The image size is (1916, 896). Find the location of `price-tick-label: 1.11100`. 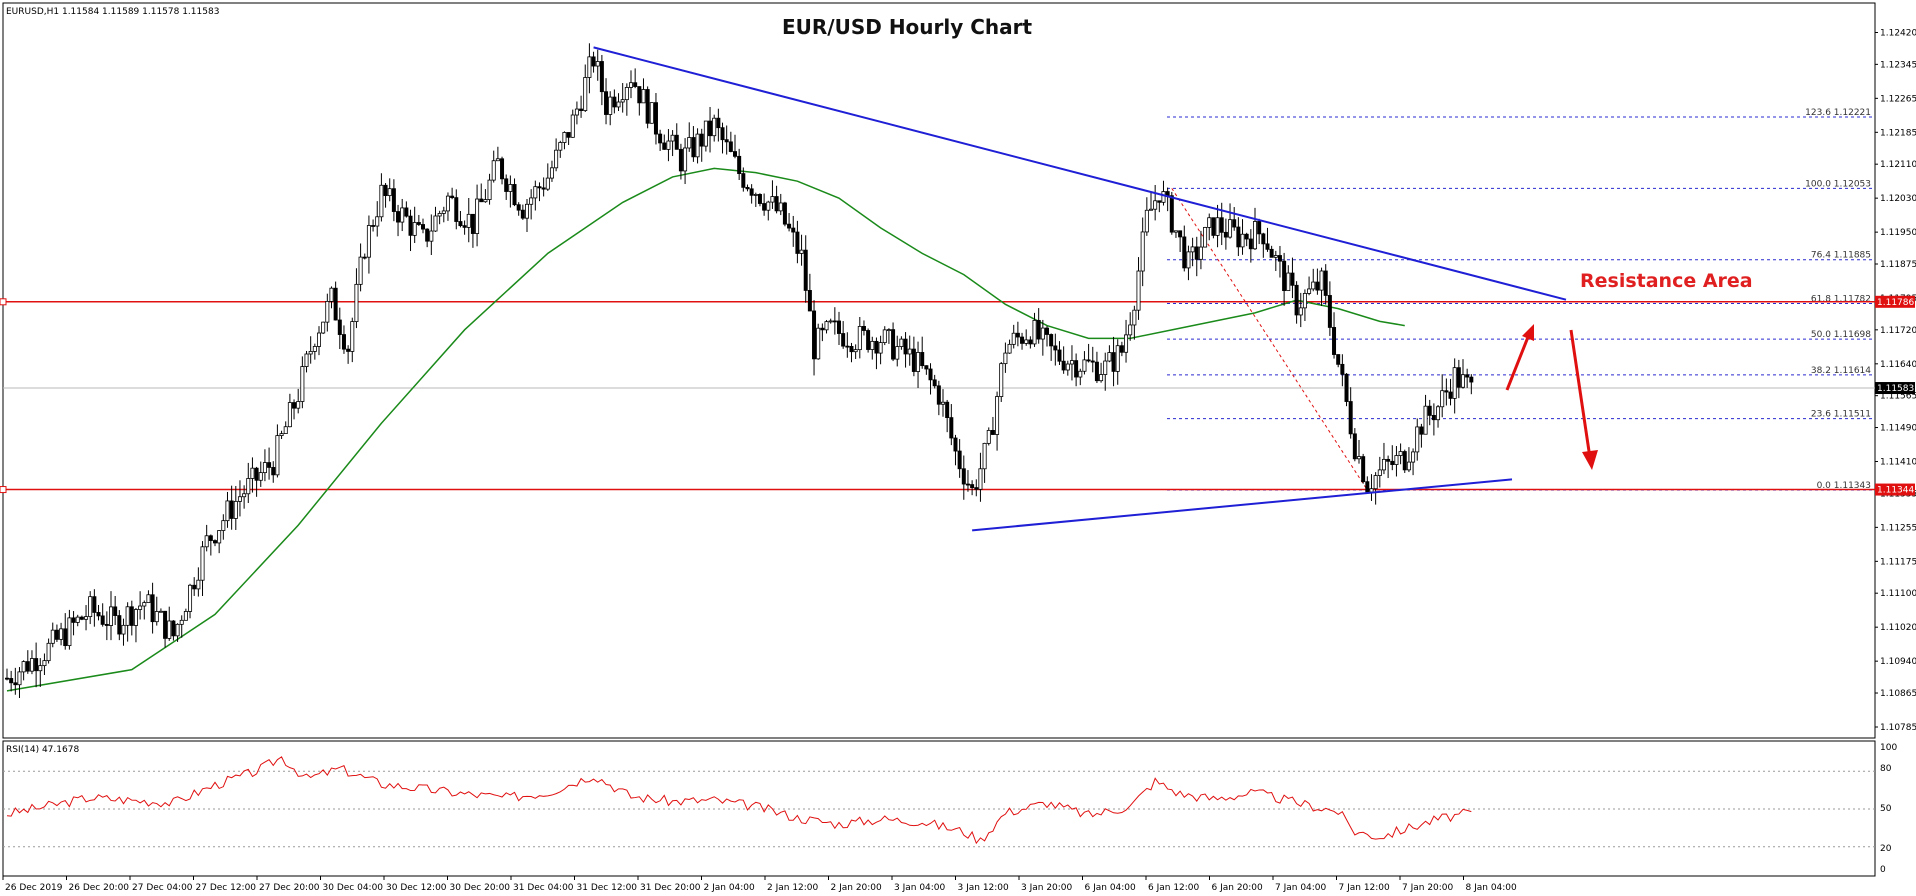

price-tick-label: 1.11100 is located at coordinates (1898, 594).